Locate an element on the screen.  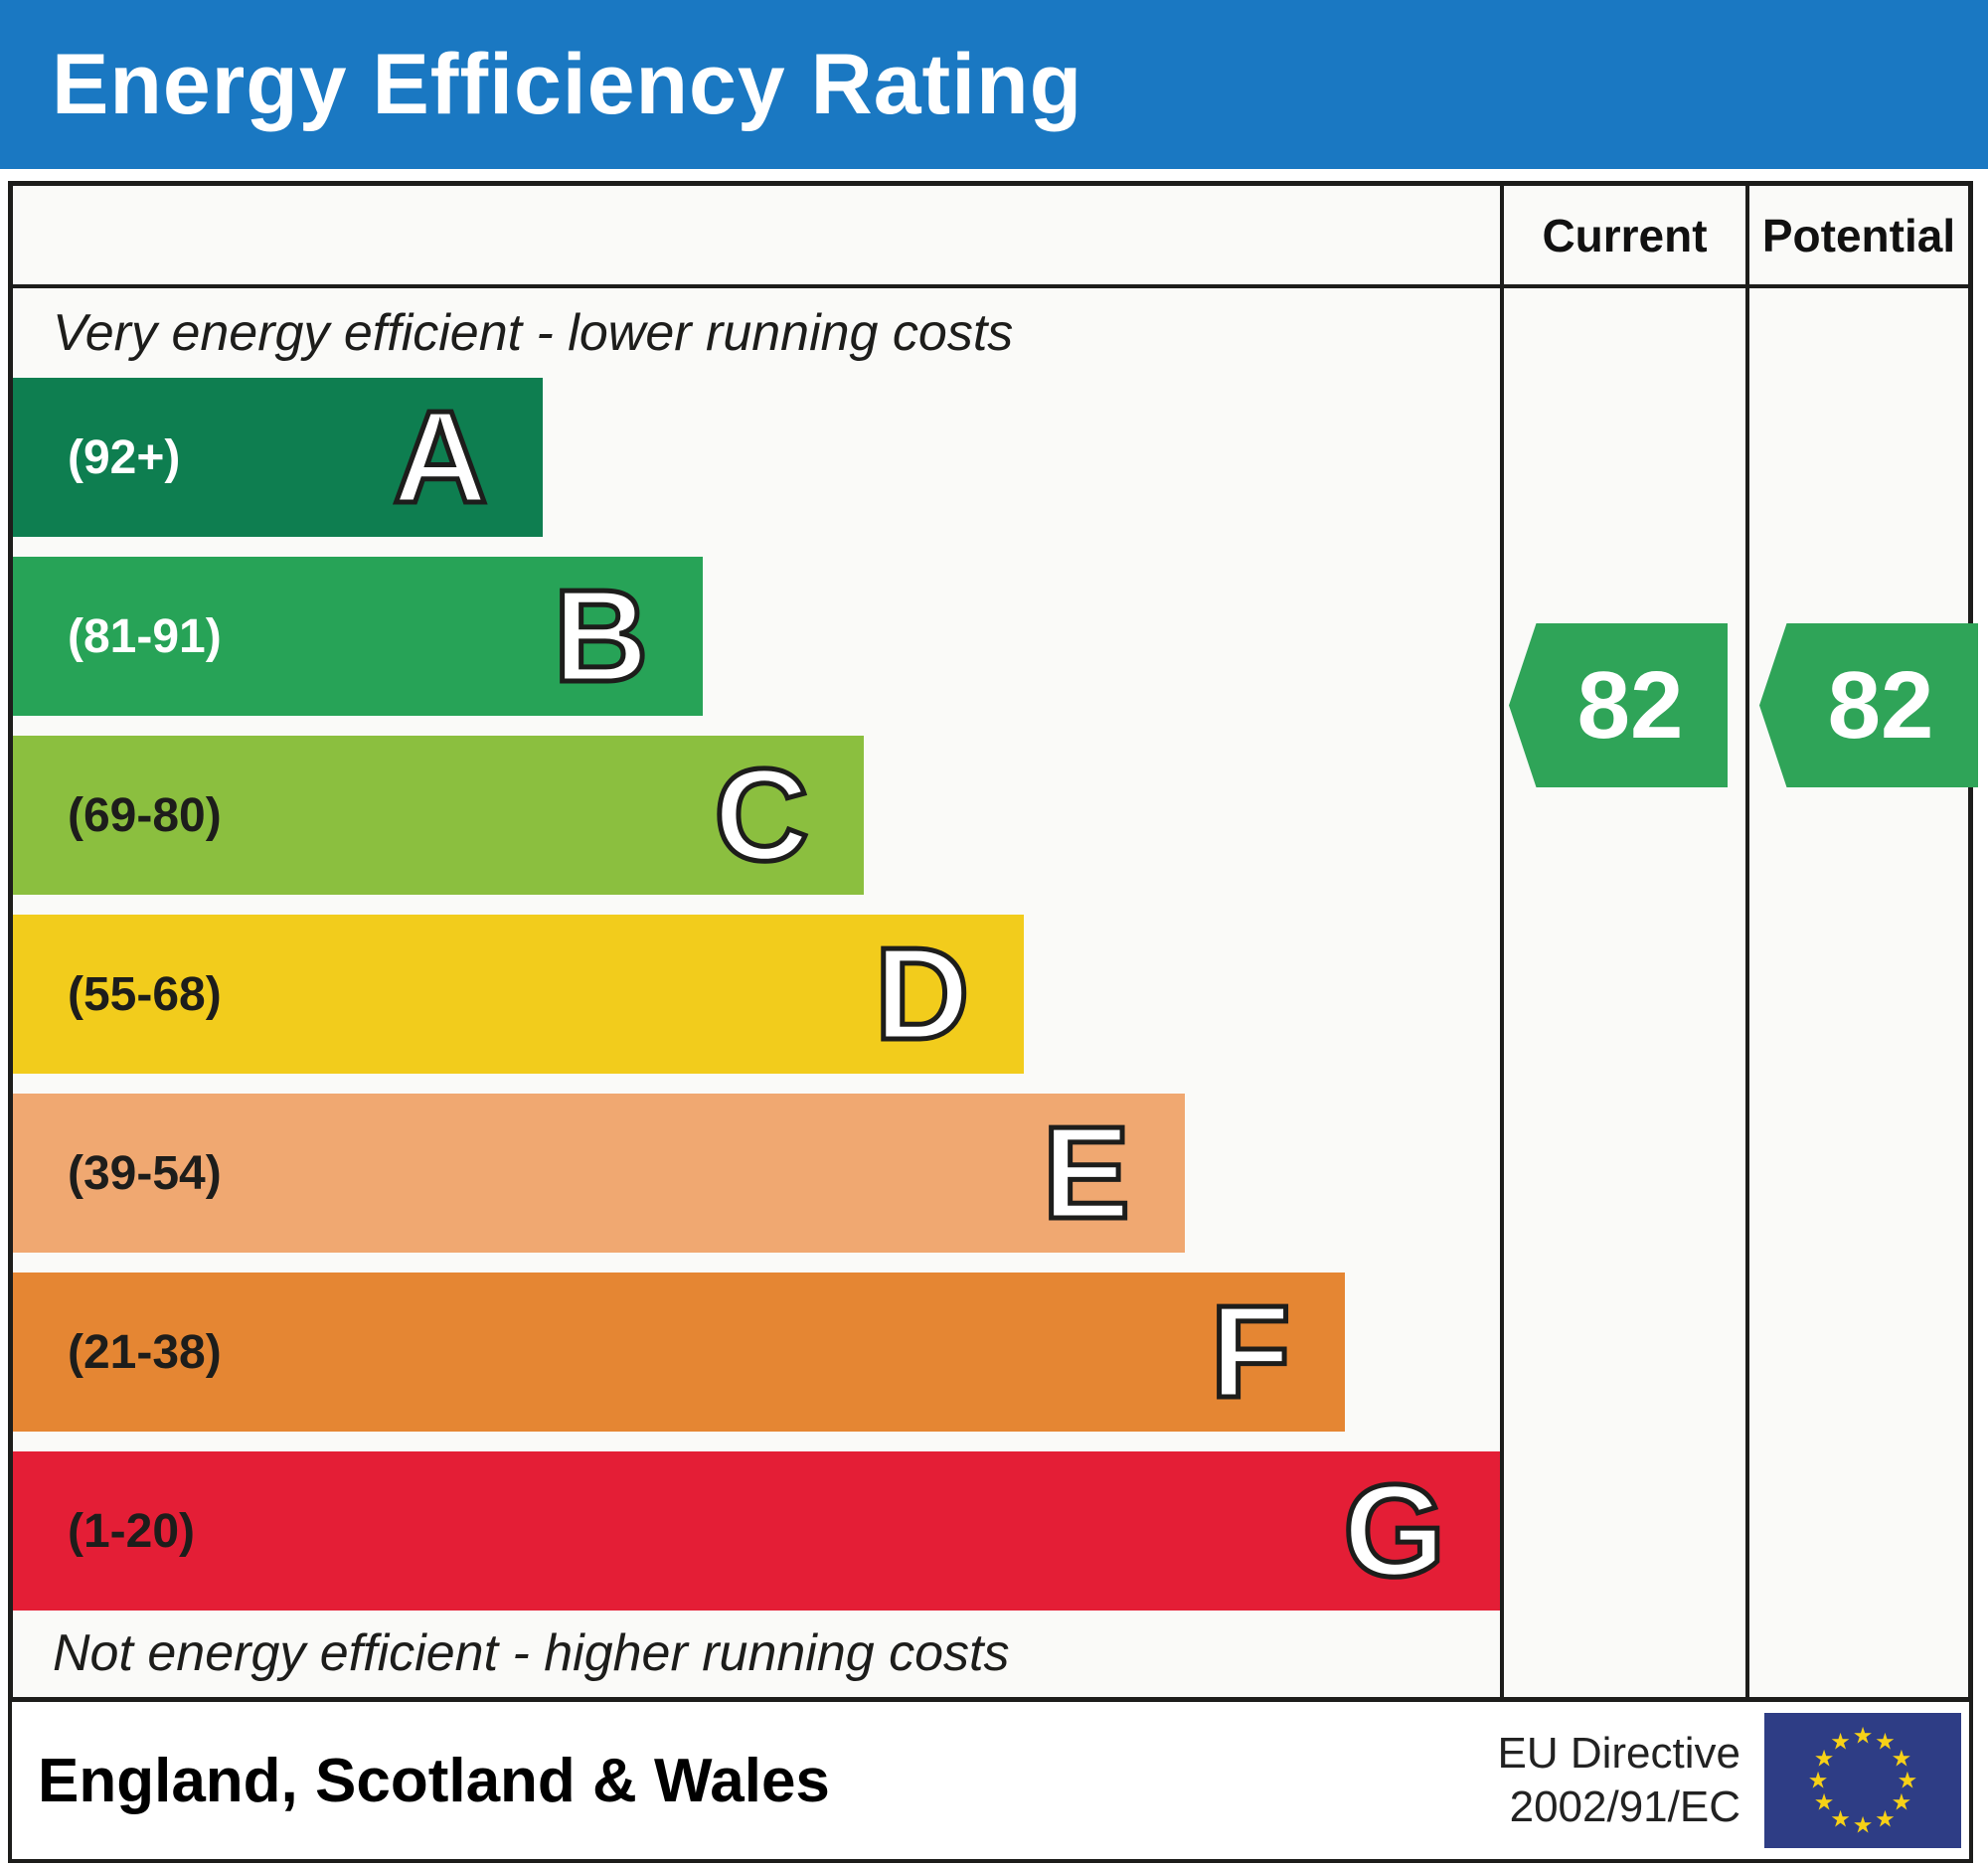
band-row: (1-20) G is located at coordinates (756, 1531).